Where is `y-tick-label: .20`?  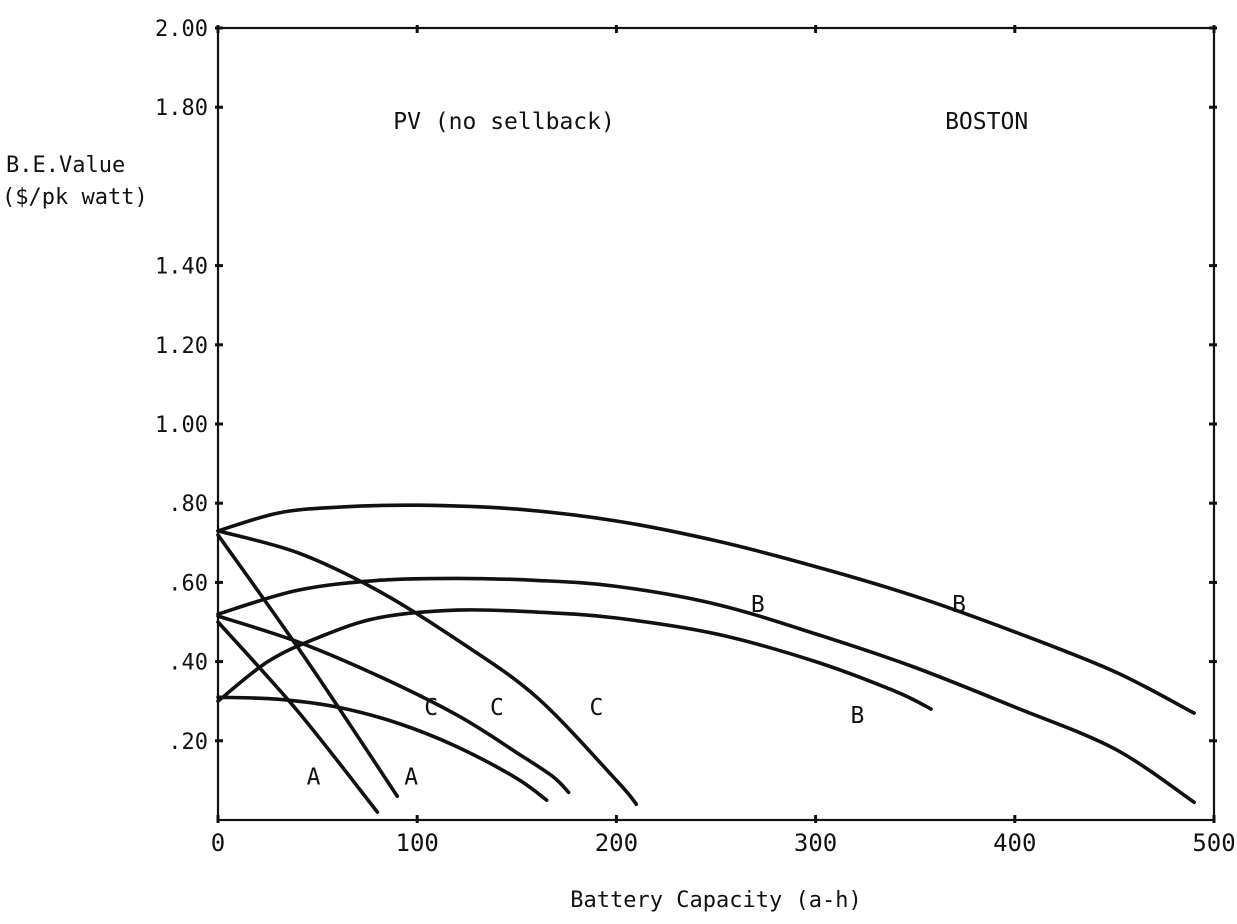
y-tick-label: .20 is located at coordinates (188, 742).